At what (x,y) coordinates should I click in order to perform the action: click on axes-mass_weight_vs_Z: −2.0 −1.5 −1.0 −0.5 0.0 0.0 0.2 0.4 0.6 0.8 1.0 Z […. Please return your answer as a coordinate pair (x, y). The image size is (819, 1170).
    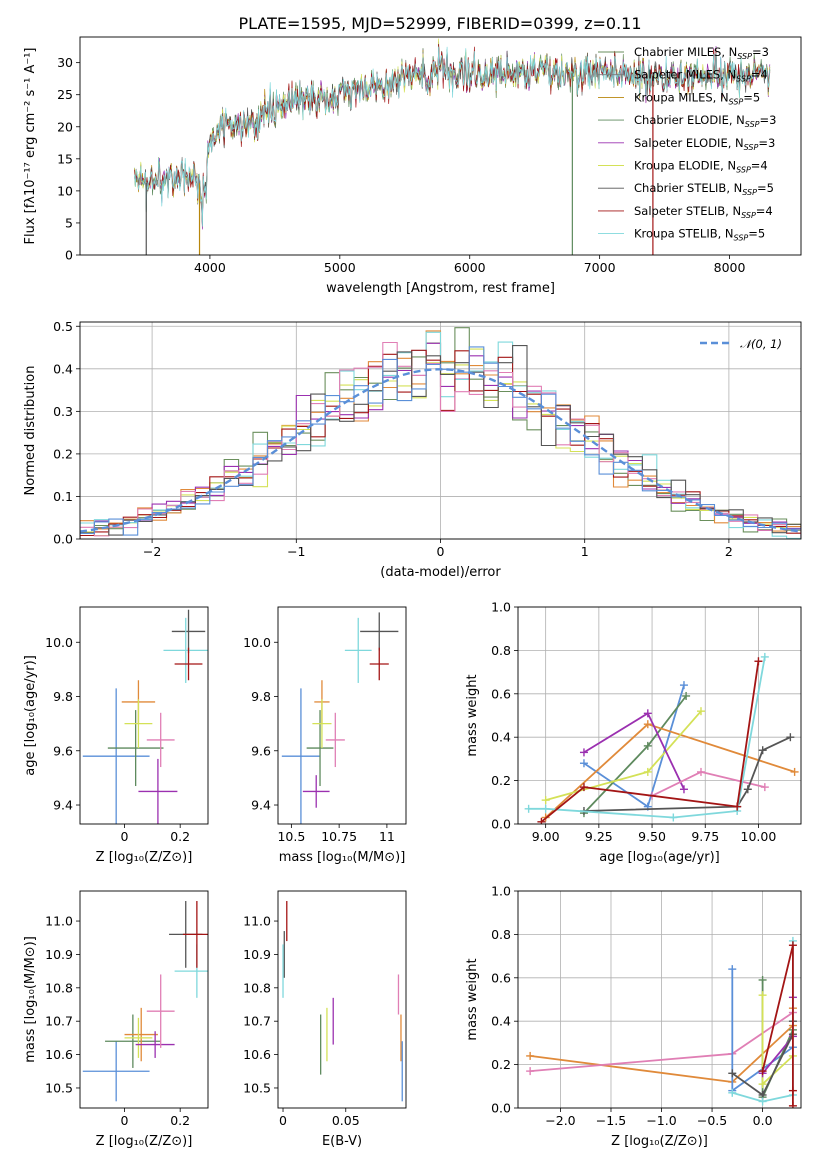
    Looking at the image, I should click on (633, 1016).